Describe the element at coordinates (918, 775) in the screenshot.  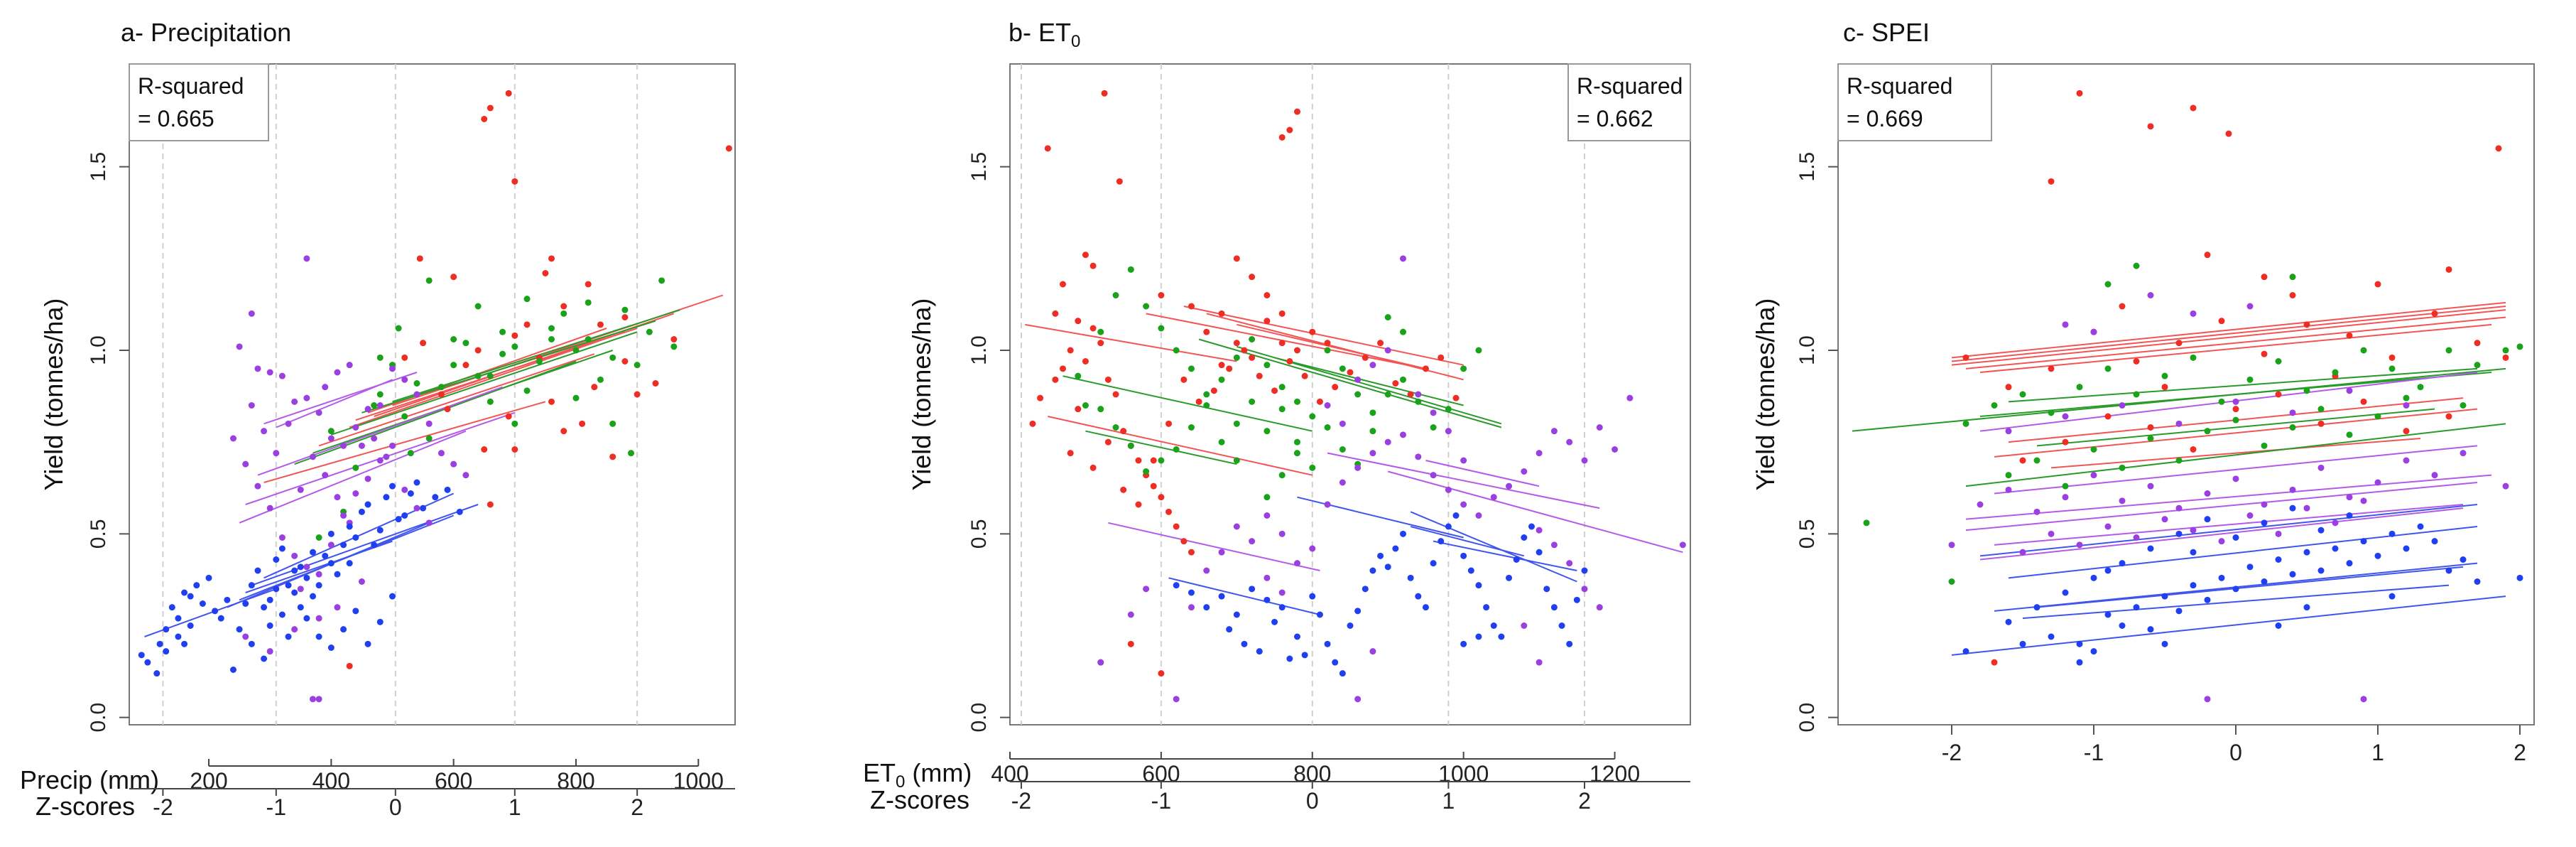
I see `x-axis-label: ET0 (mm)` at that location.